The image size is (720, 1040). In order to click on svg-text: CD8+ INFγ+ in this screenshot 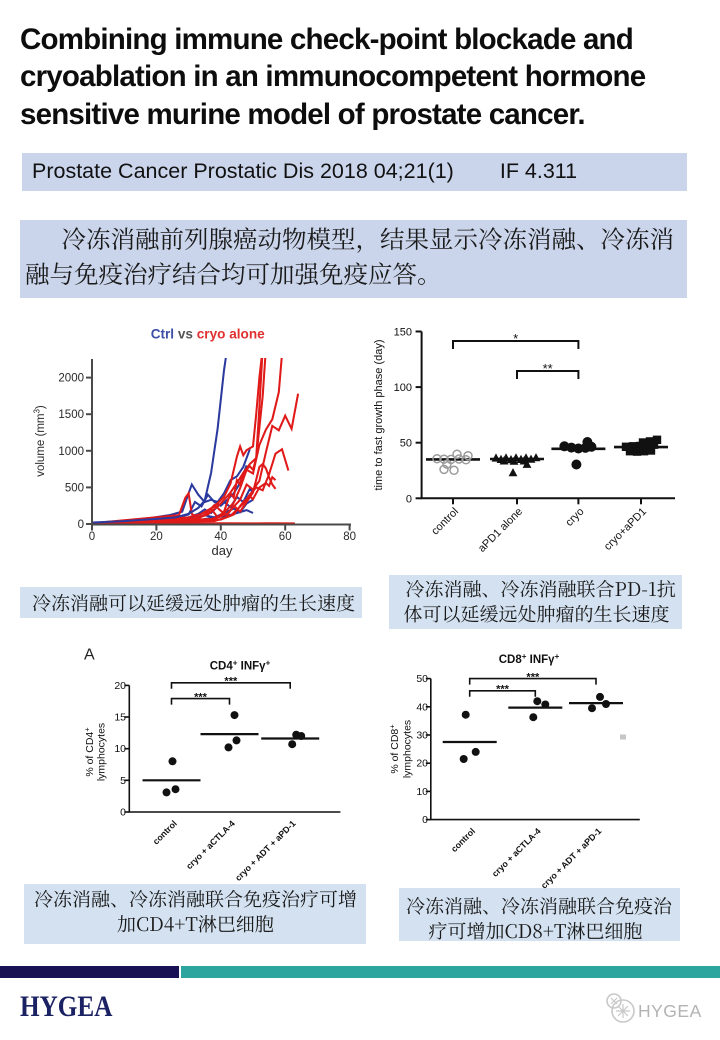, I will do `click(529, 659)`.